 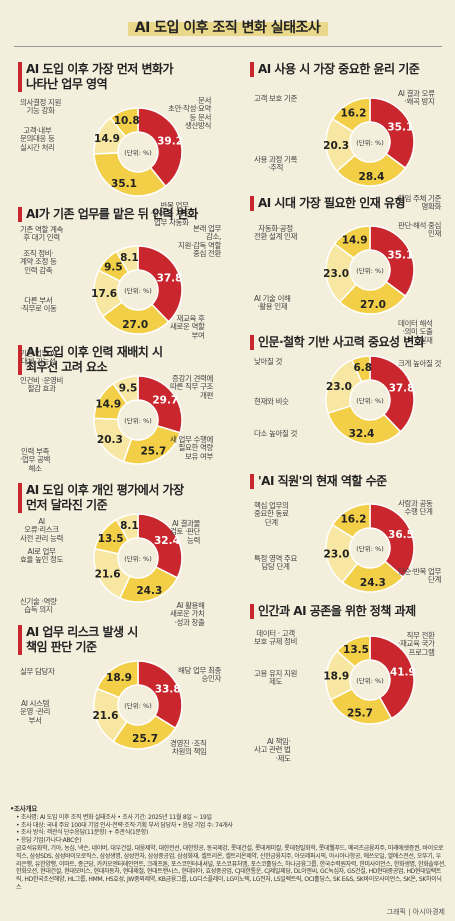 I want to click on category-label: AI 책임· 사고 관련 법 ·제도, so click(x=272, y=750).